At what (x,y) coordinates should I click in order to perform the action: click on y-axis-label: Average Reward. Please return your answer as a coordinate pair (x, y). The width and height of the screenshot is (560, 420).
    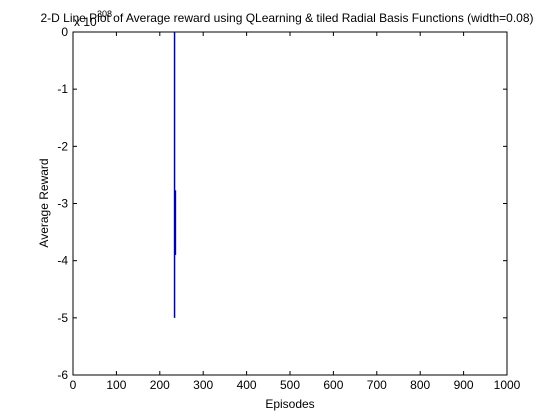
    Looking at the image, I should click on (44, 202).